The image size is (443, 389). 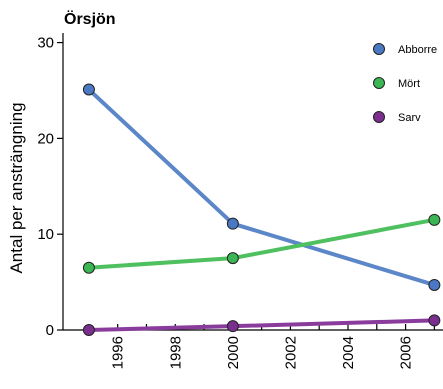 I want to click on legend-label: Mört, so click(x=409, y=84).